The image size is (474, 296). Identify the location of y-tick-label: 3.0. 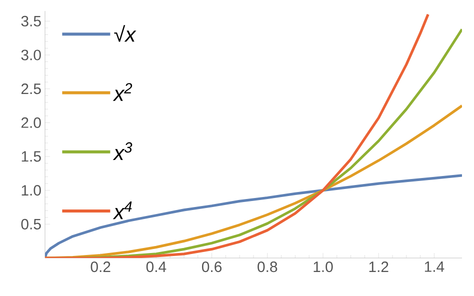
(31, 55).